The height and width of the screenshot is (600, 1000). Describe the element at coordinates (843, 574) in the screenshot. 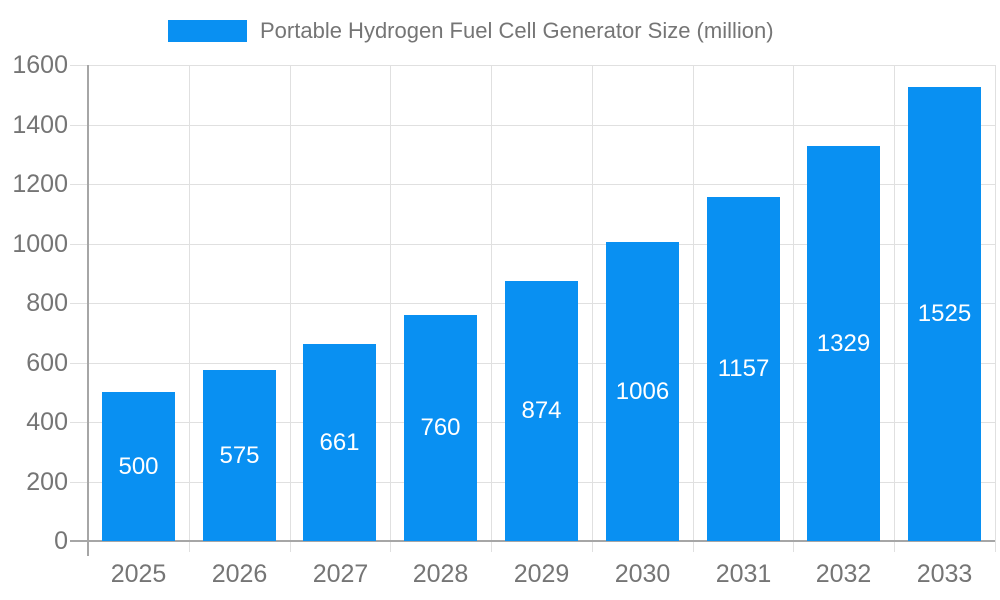

I see `x-axis-label: 2032` at that location.